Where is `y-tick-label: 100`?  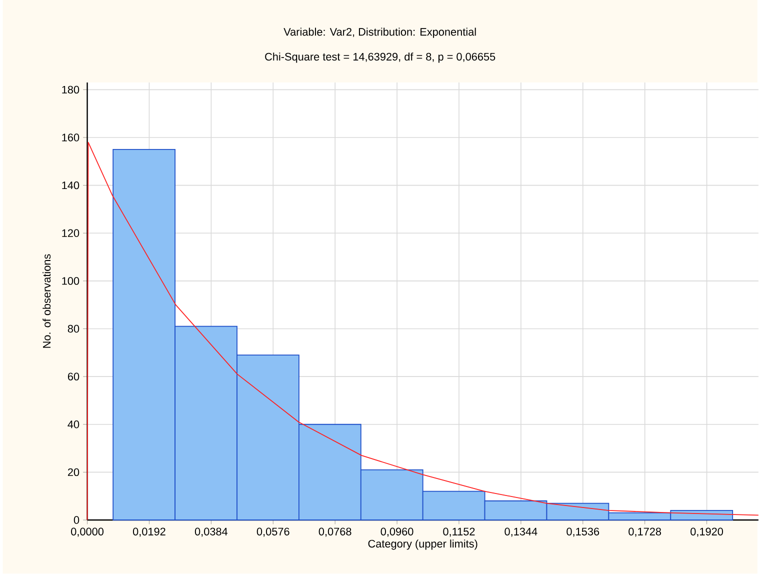
y-tick-label: 100 is located at coordinates (71, 281).